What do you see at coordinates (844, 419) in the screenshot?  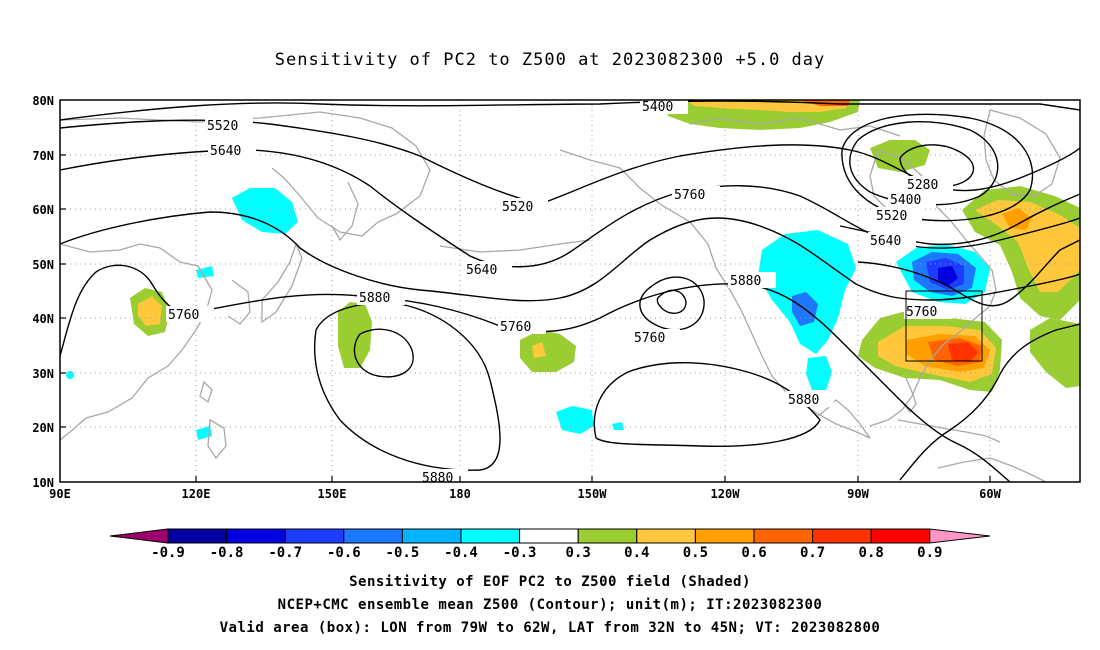 I see `coast-gulf` at bounding box center [844, 419].